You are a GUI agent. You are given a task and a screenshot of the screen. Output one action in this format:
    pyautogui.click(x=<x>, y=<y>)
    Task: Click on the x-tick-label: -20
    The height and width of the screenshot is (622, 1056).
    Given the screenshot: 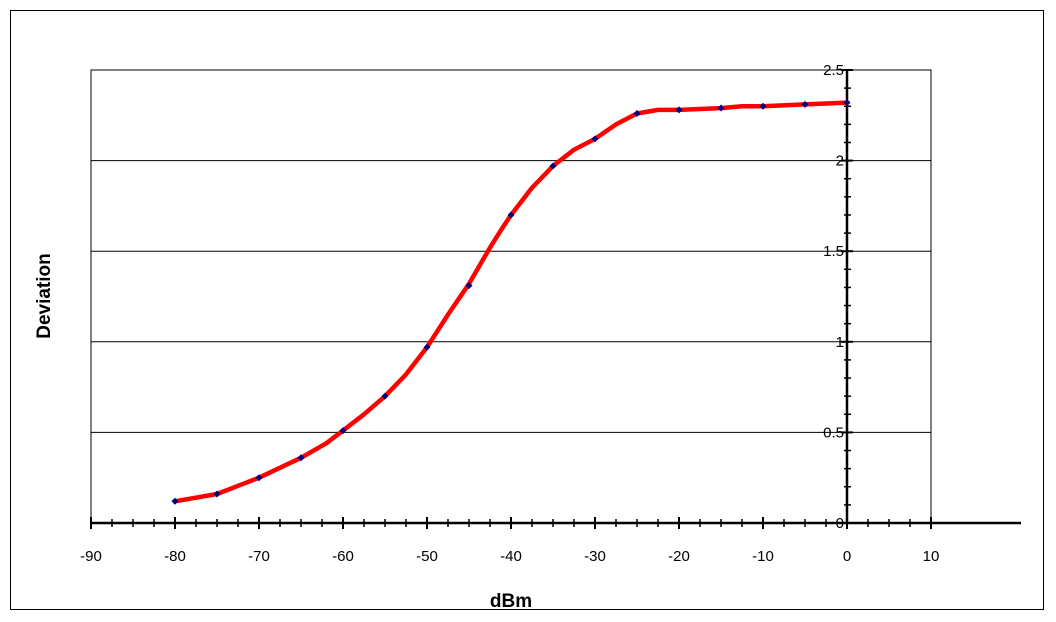 What is the action you would take?
    pyautogui.click(x=679, y=556)
    